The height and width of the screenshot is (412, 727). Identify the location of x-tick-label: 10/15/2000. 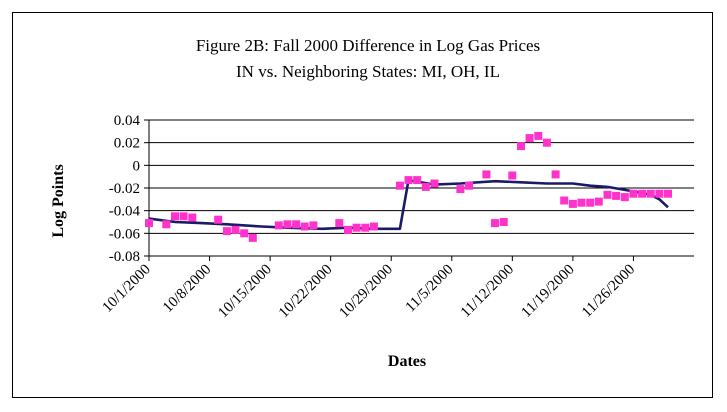
(245, 292).